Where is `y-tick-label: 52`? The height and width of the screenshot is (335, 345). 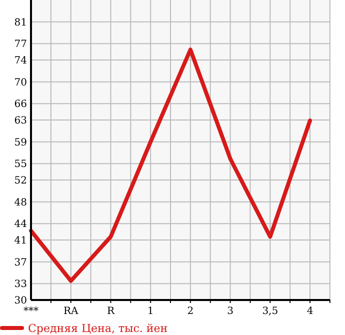 y-tick-label: 52 is located at coordinates (20, 181).